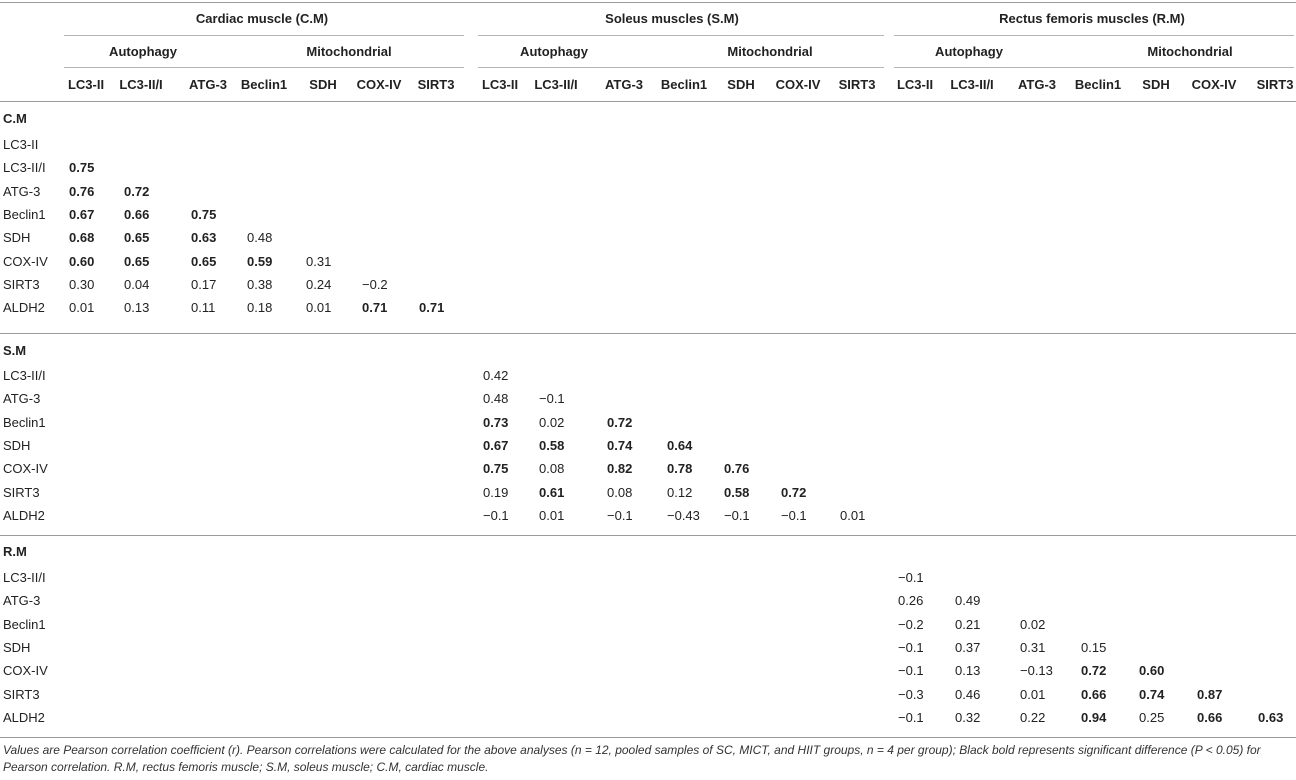 Image resolution: width=1296 pixels, height=780 pixels. Describe the element at coordinates (262, 18) in the screenshot. I see `group-title: Cardiac muscle (C.M)` at that location.